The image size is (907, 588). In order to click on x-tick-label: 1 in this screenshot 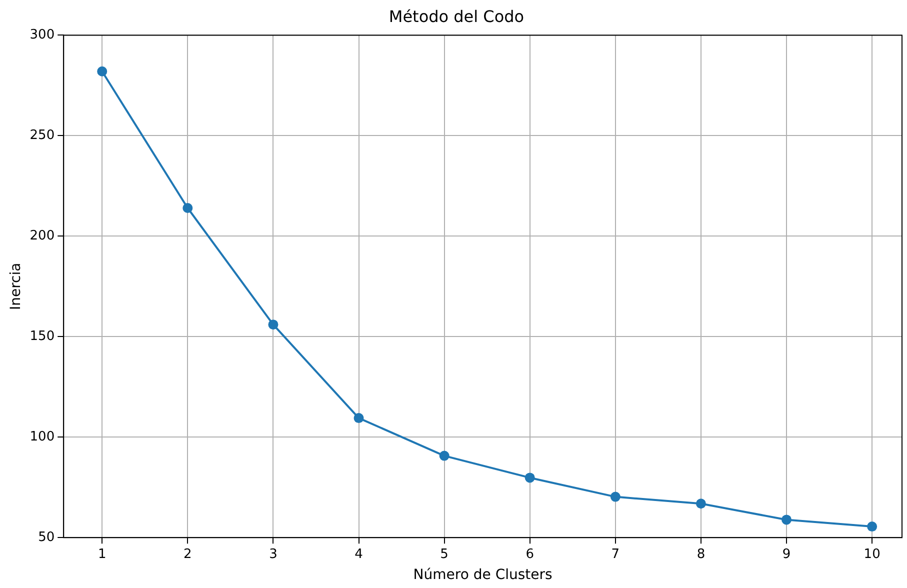, I will do `click(102, 554)`.